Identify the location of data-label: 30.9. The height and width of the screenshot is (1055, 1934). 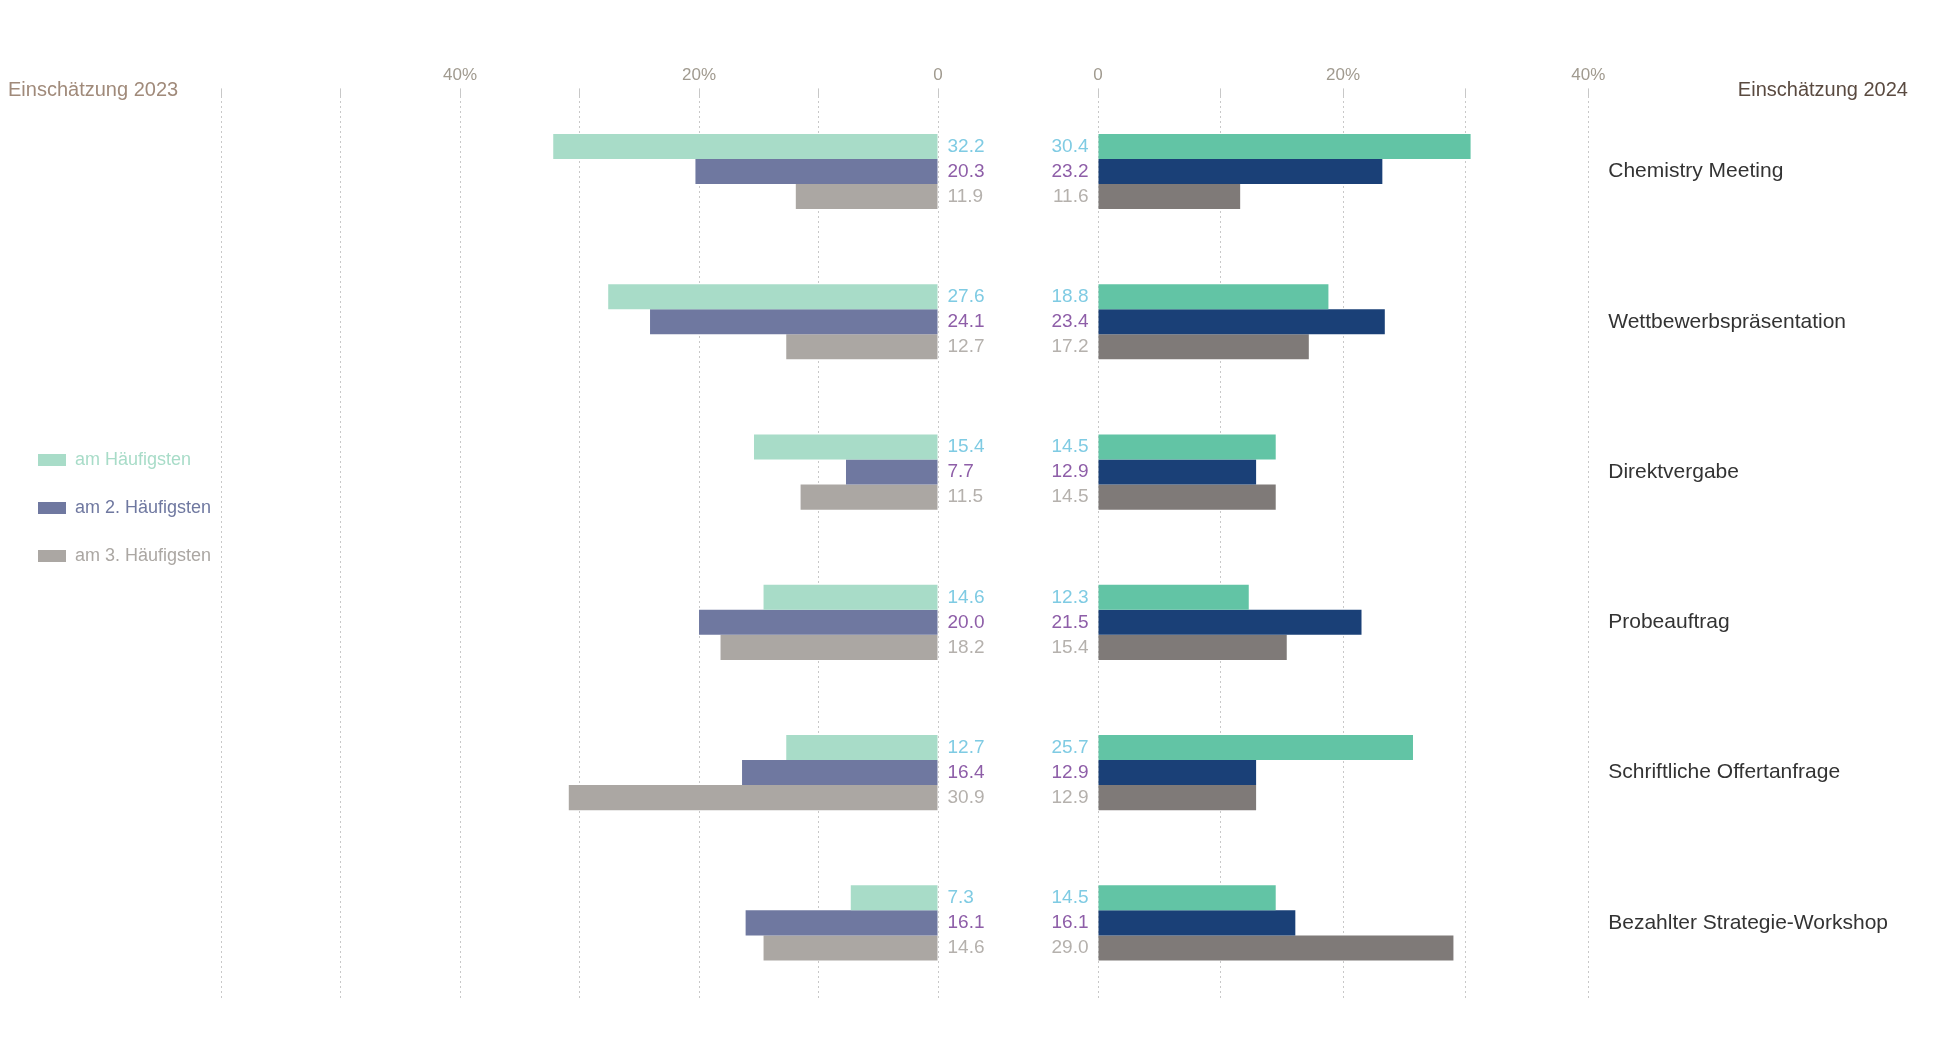
(966, 796).